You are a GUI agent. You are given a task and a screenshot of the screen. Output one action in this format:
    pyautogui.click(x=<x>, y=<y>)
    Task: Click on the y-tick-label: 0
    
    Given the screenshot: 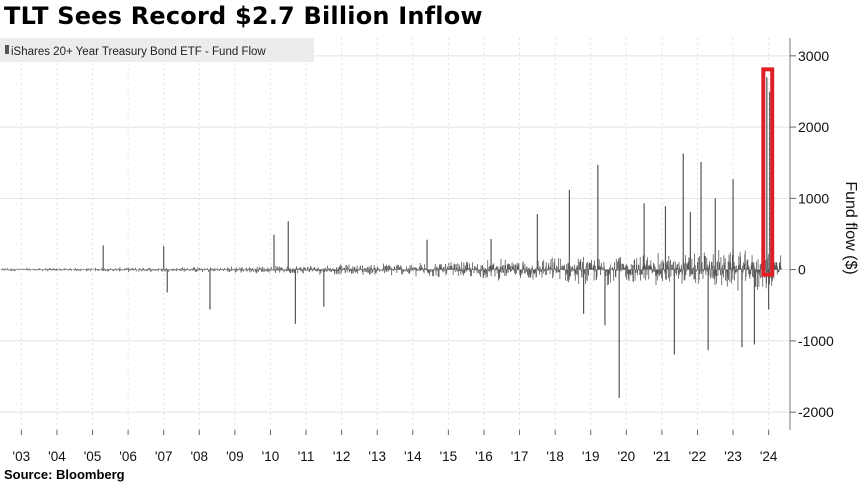 What is the action you would take?
    pyautogui.click(x=802, y=270)
    